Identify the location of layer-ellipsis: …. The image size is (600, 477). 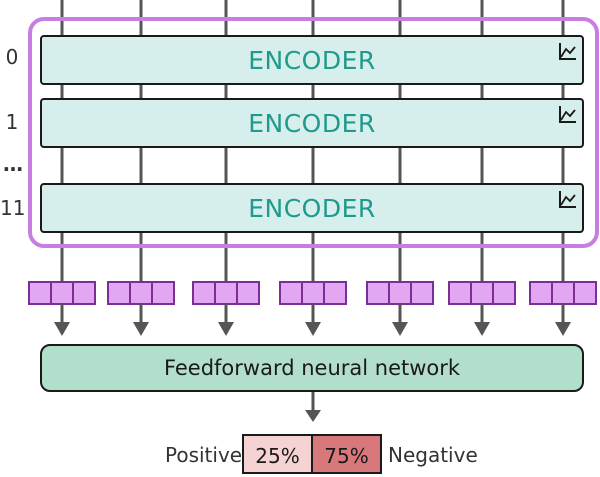
(13, 164).